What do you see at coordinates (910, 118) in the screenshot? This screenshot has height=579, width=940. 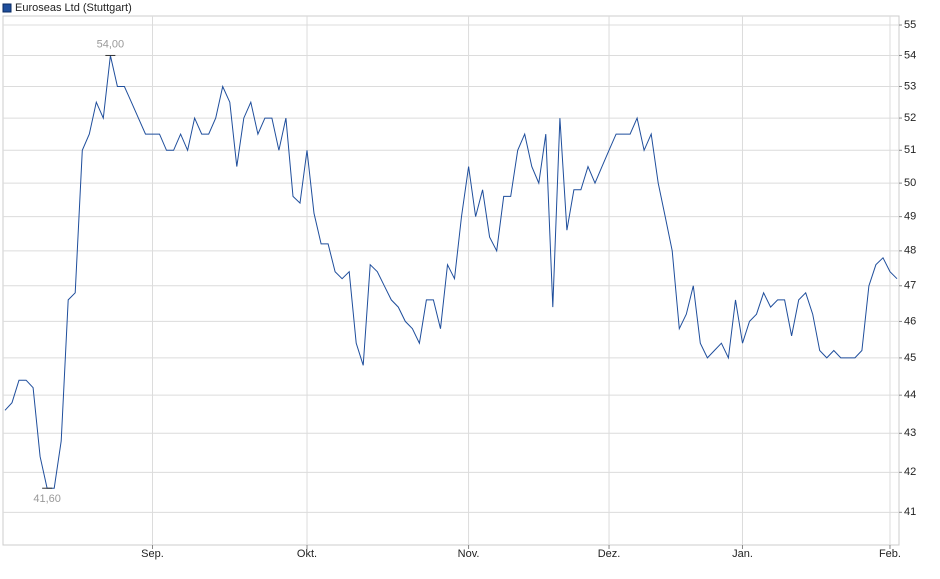 I see `y-tick-label: 52` at bounding box center [910, 118].